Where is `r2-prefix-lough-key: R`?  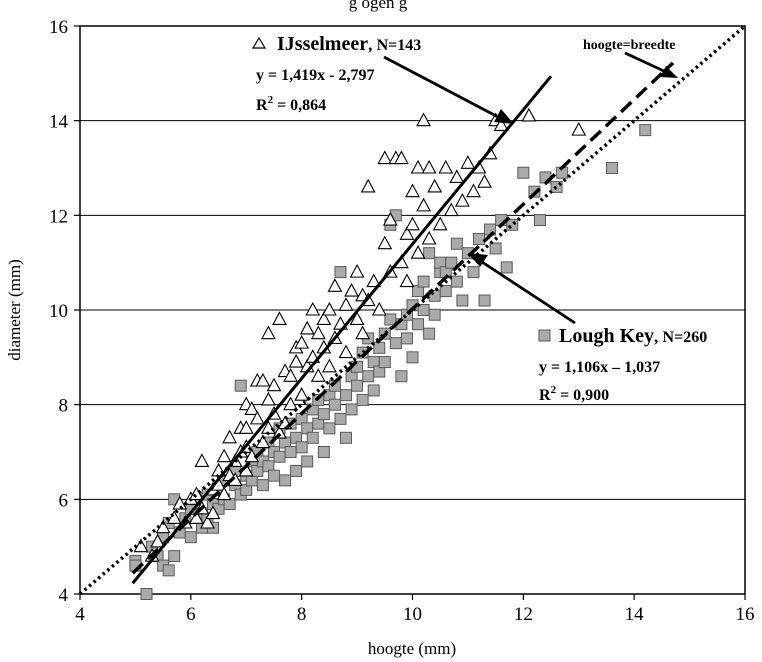
r2-prefix-lough-key: R is located at coordinates (545, 395).